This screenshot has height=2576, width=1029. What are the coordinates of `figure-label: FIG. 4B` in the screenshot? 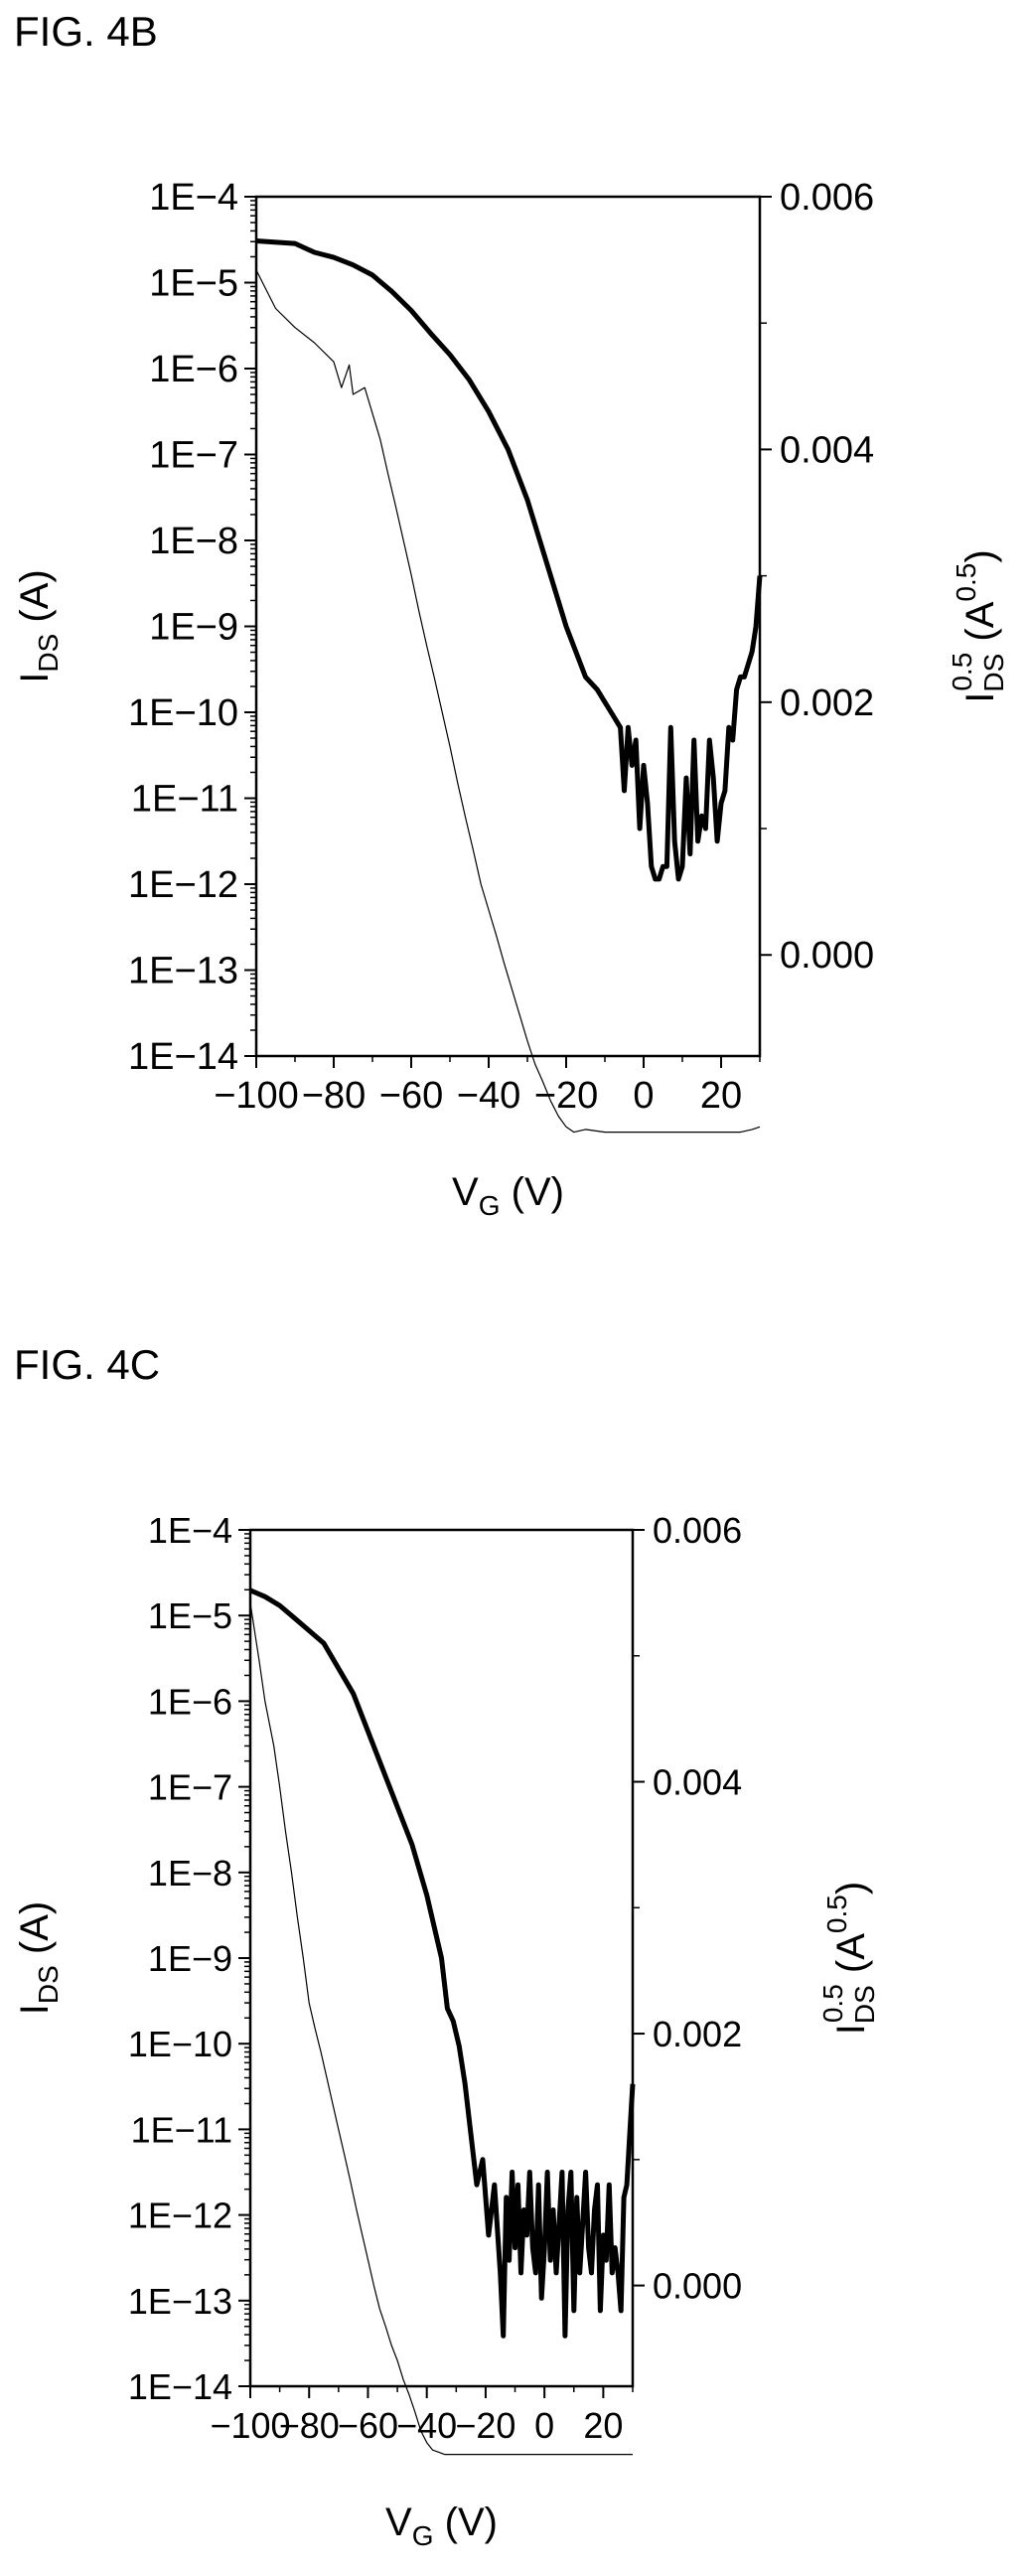 It's located at (86, 31).